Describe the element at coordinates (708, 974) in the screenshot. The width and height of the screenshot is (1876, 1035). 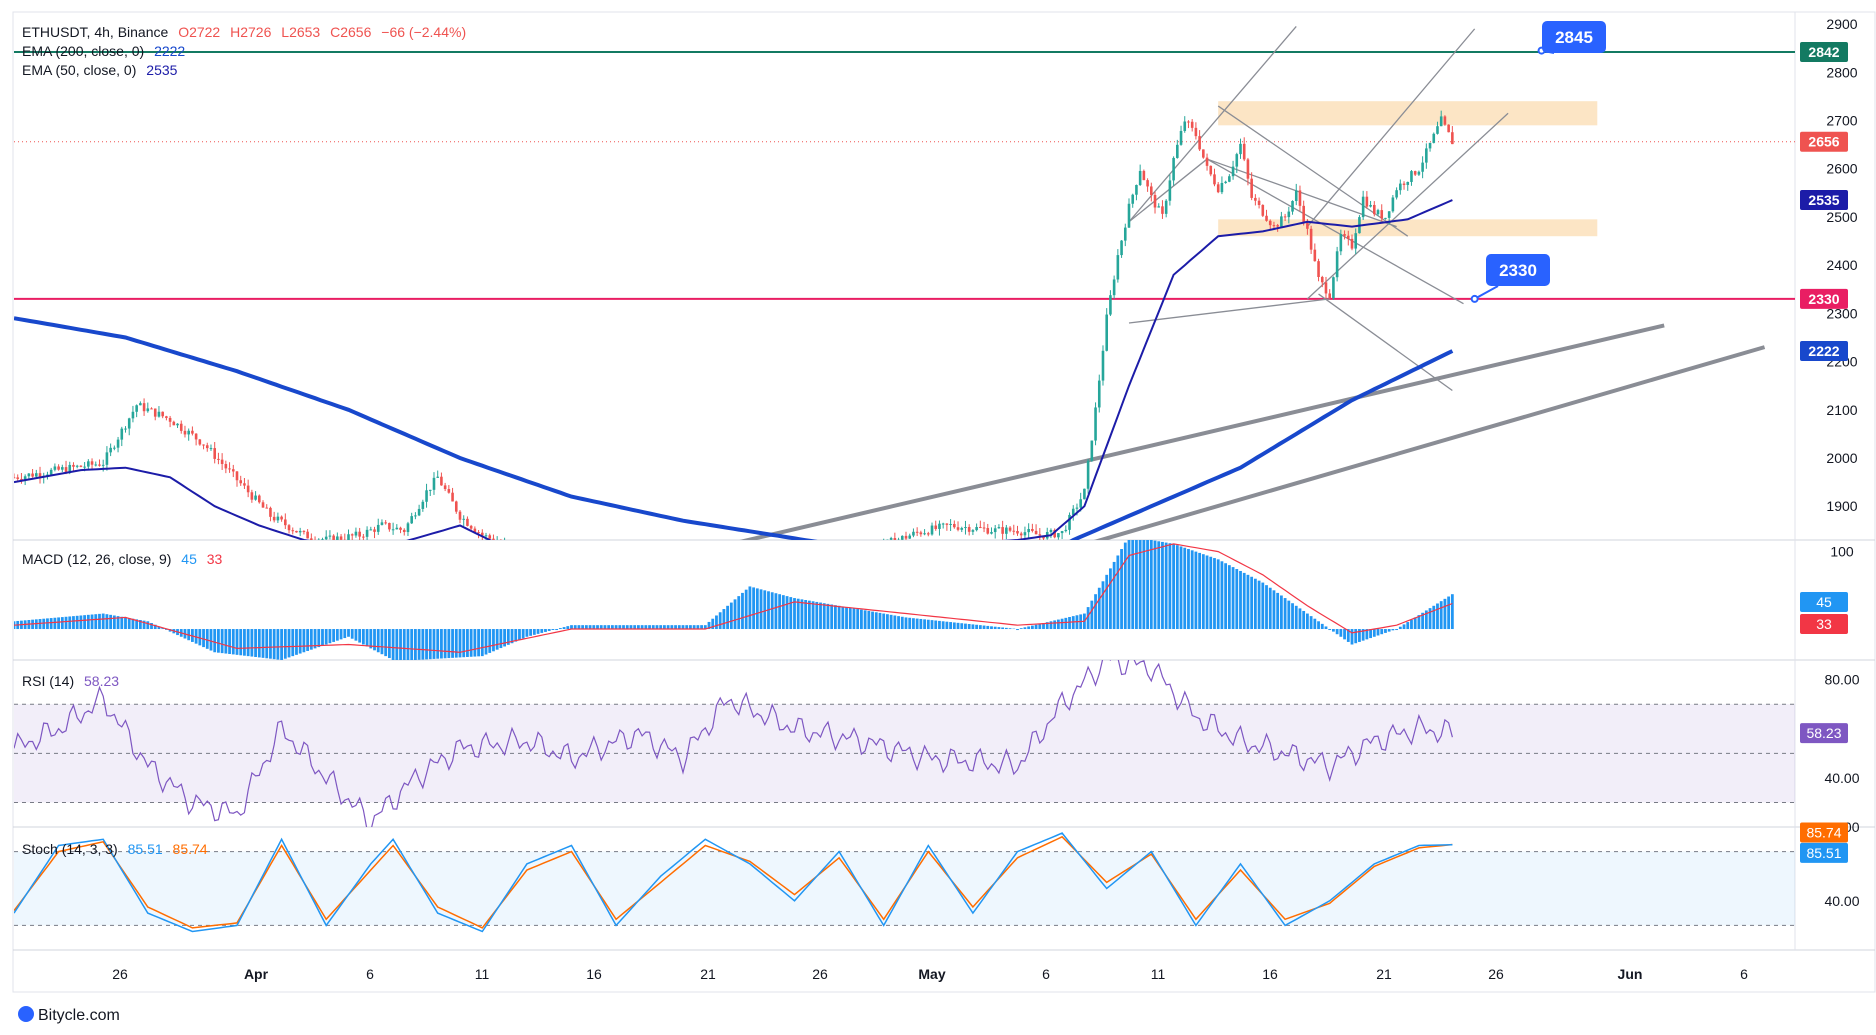
I see `time-tick-label: 21` at that location.